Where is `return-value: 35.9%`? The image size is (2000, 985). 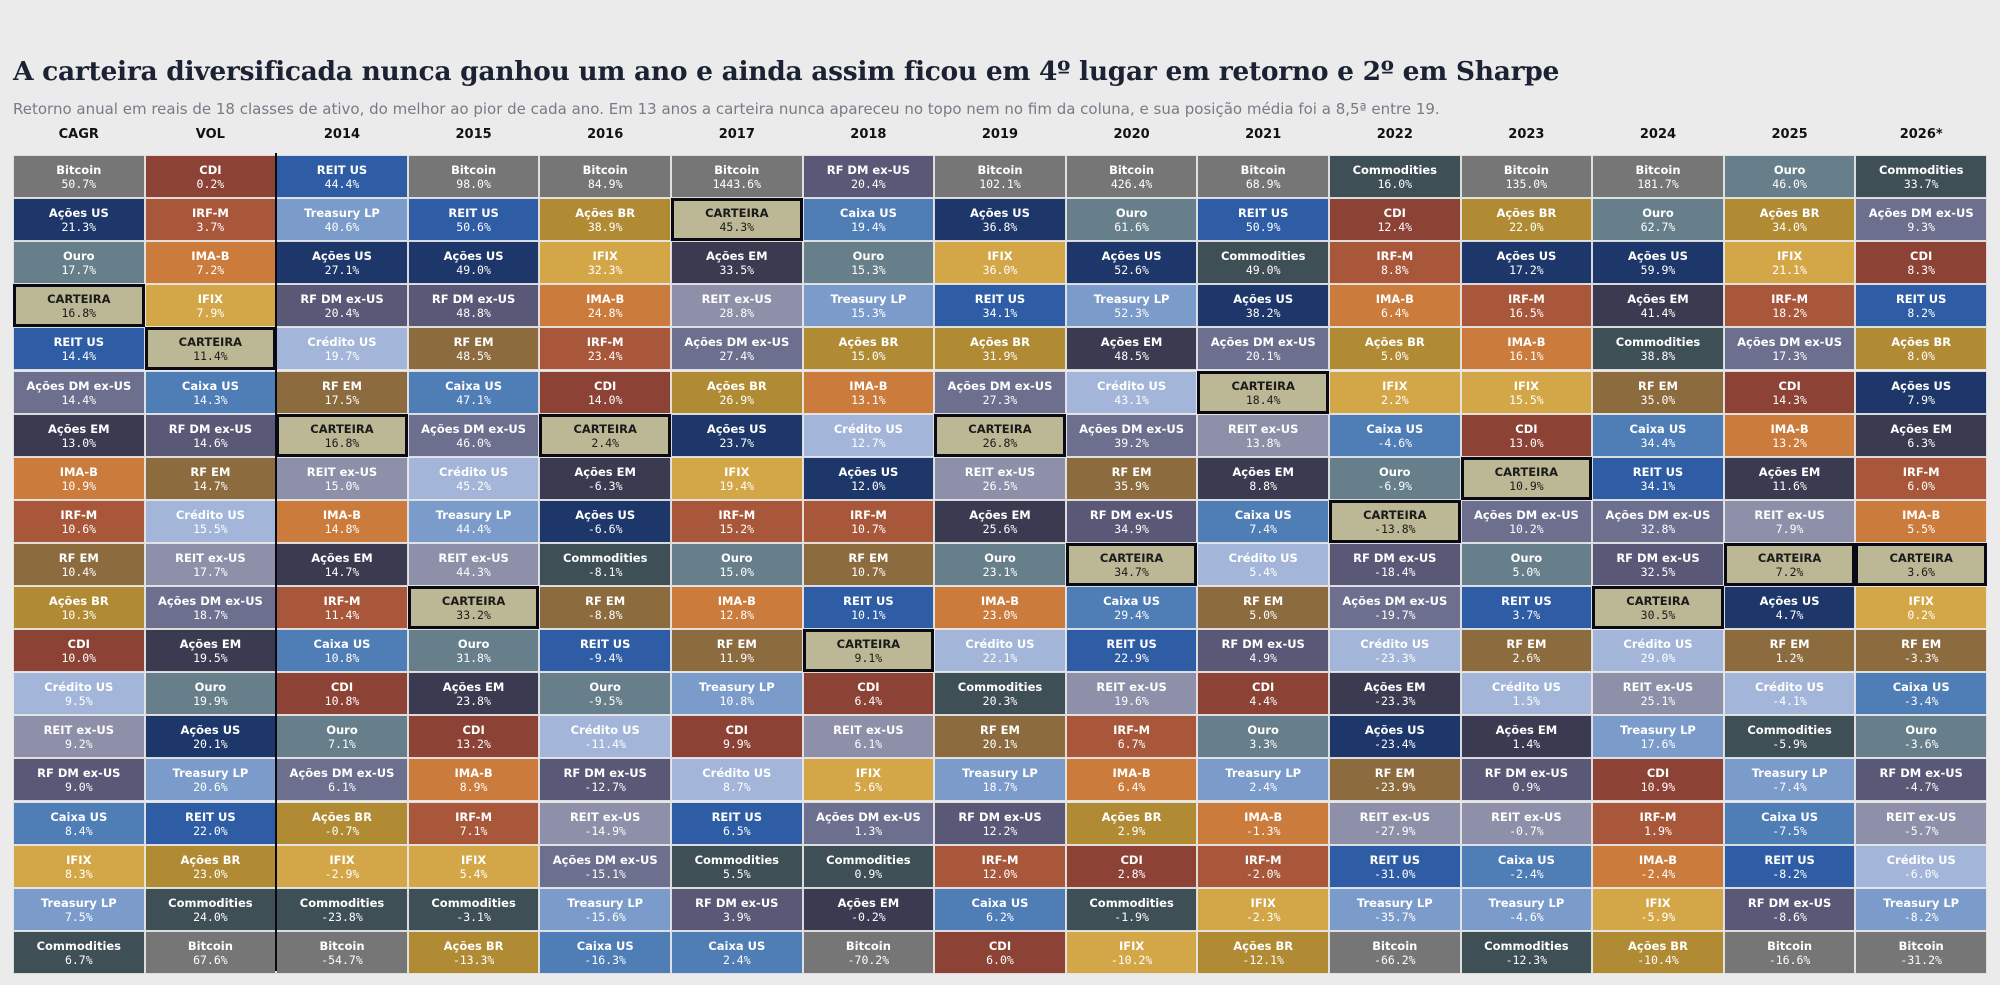 return-value: 35.9% is located at coordinates (1131, 485).